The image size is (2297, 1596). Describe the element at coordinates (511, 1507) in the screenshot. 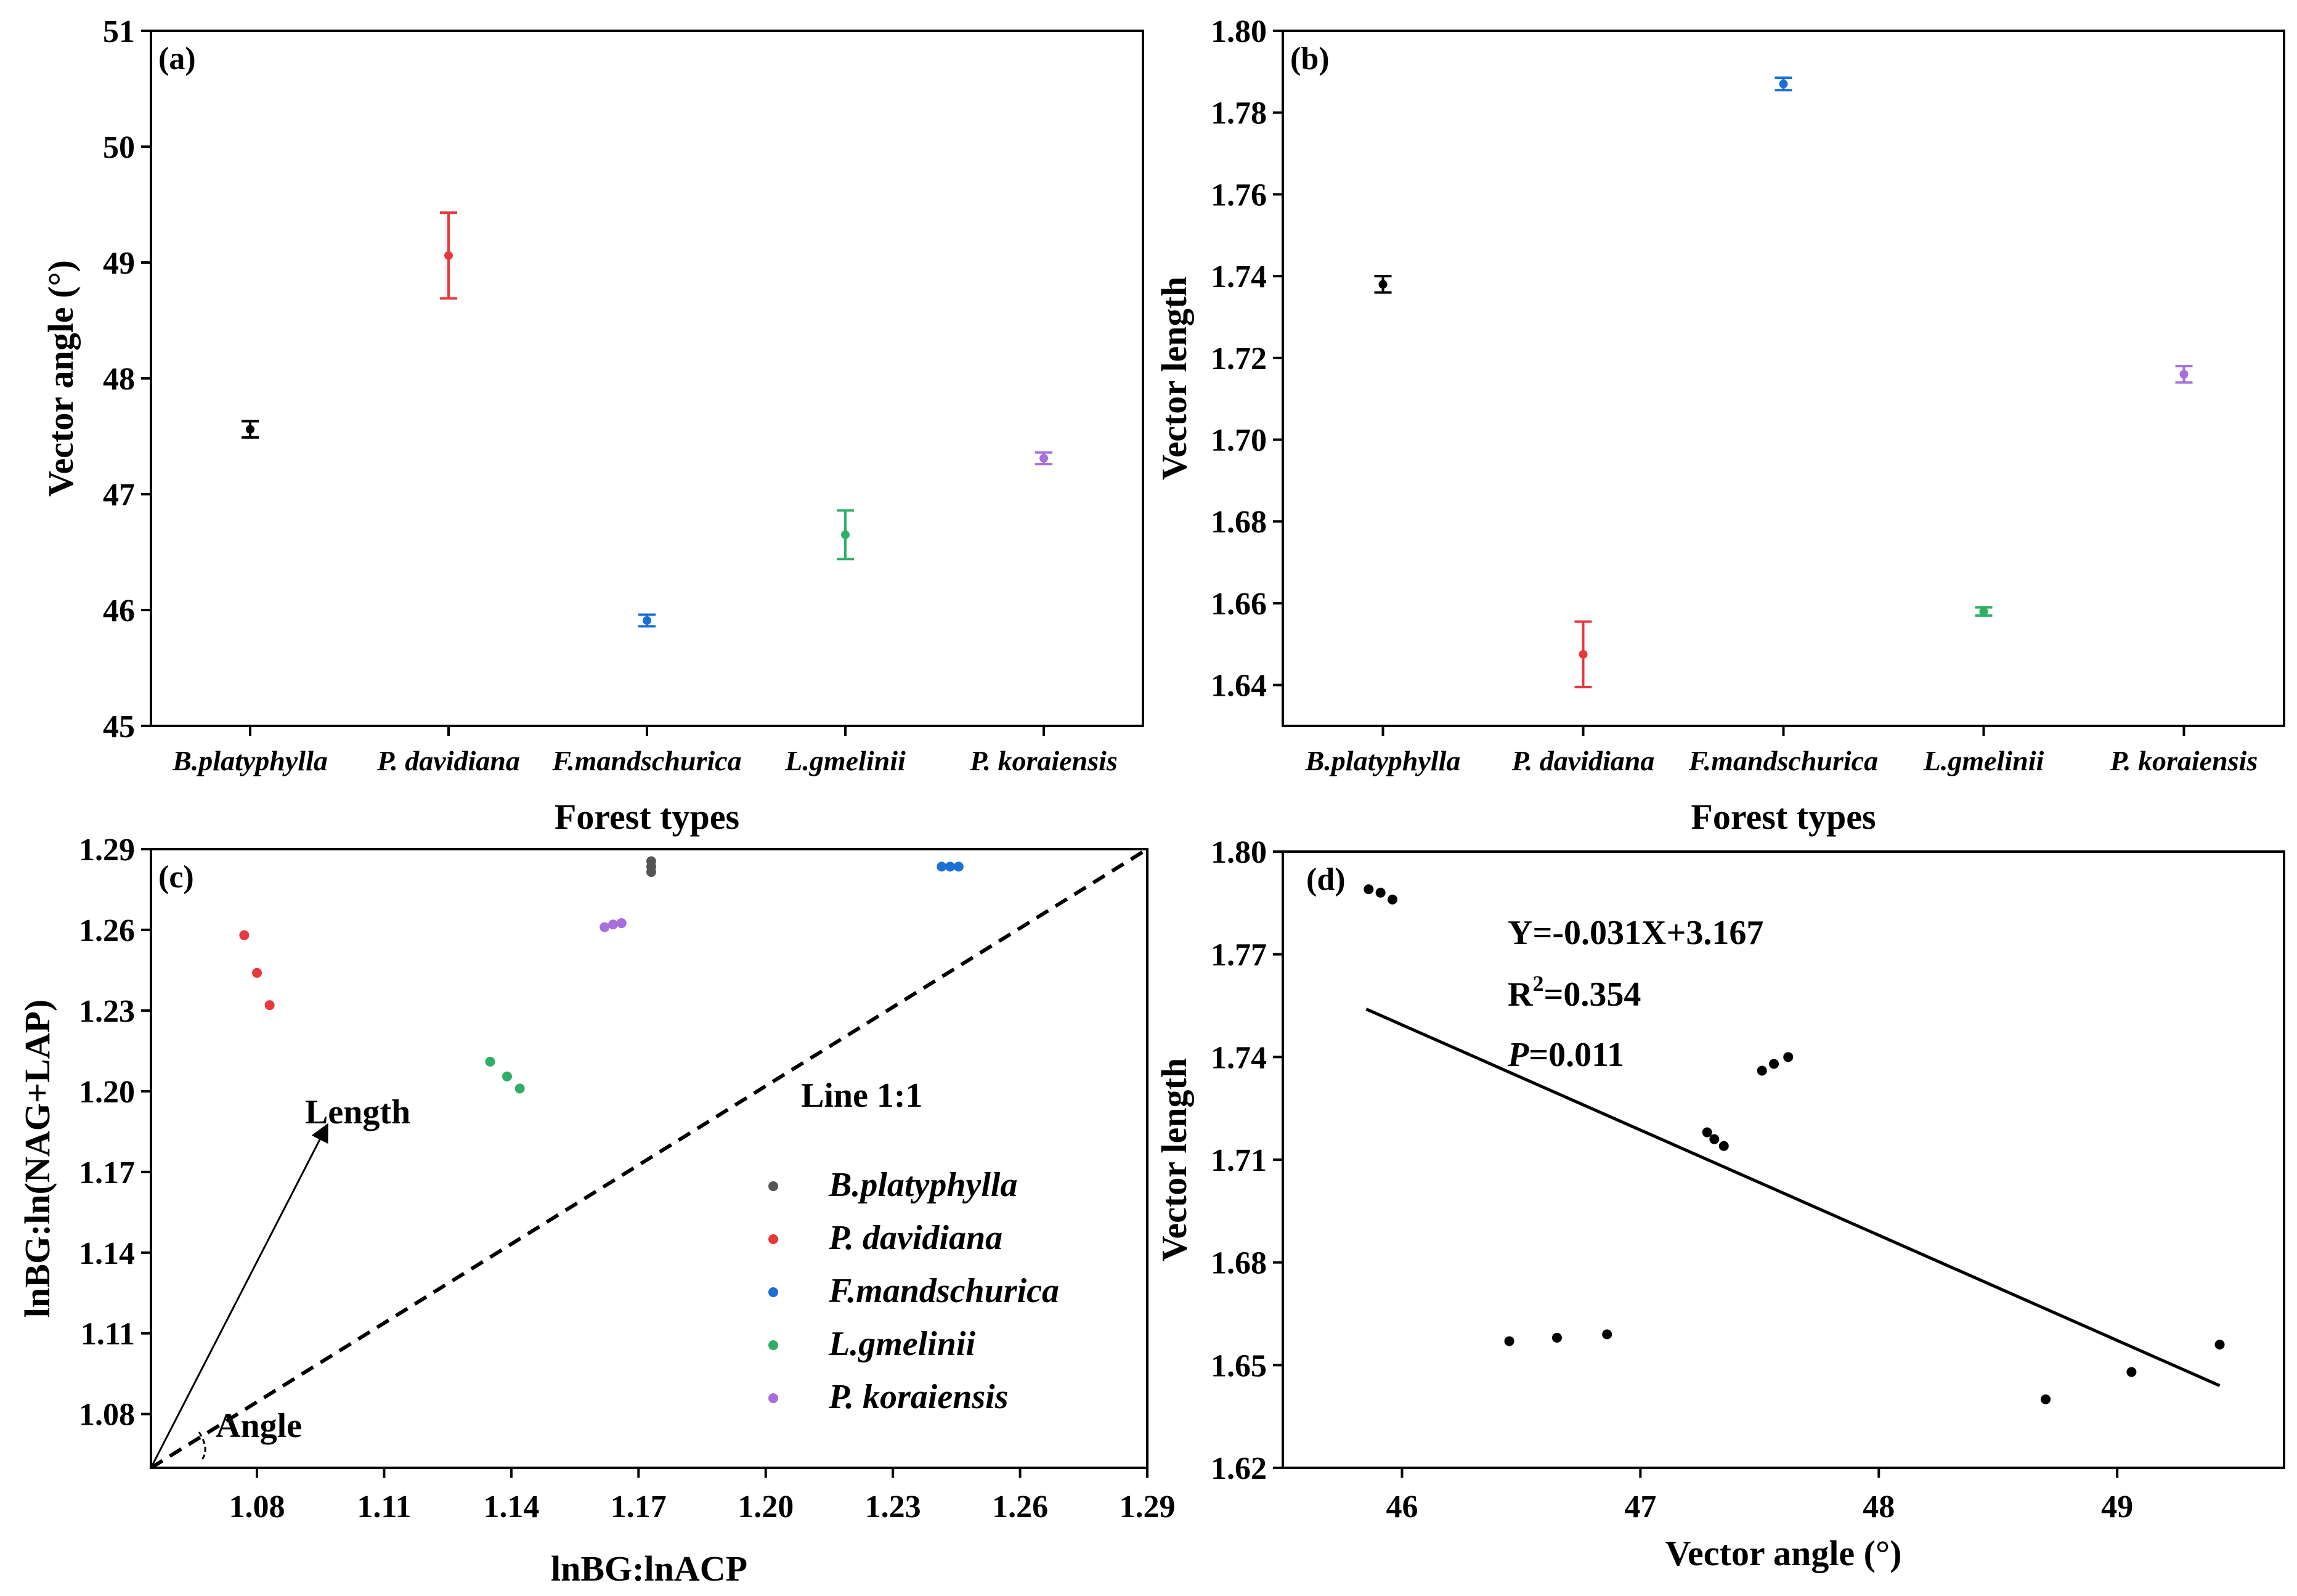

I see `x-tick-label: 1.14` at that location.